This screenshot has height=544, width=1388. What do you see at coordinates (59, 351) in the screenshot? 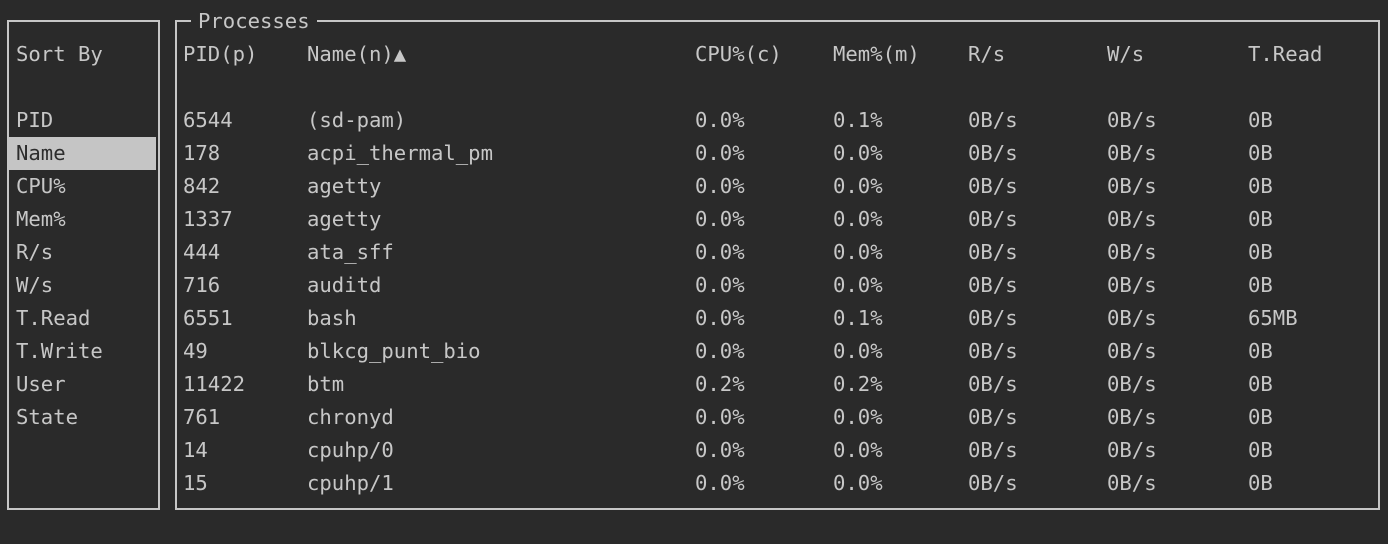
I see `sort-item-t-write: T.Write` at bounding box center [59, 351].